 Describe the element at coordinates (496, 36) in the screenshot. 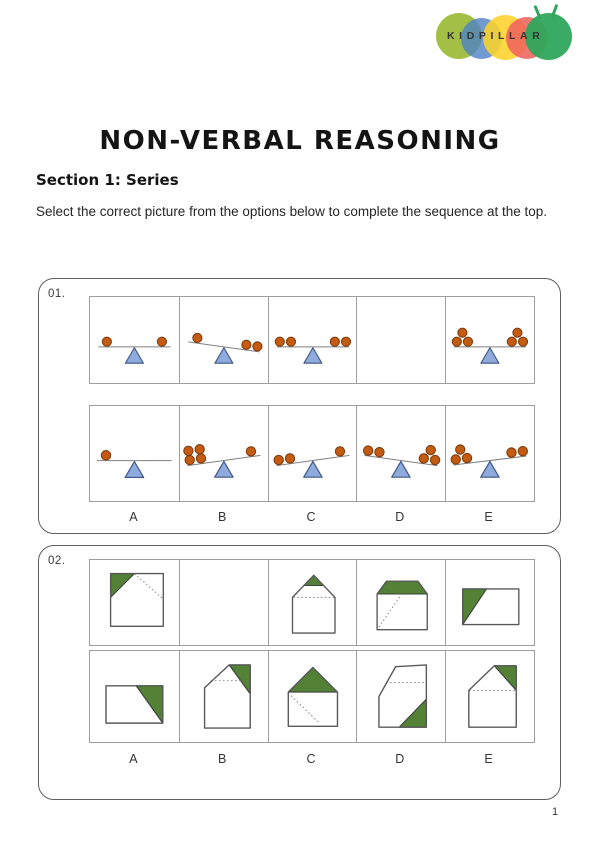

I see `logo-wordmark: KIDPILLAR` at that location.